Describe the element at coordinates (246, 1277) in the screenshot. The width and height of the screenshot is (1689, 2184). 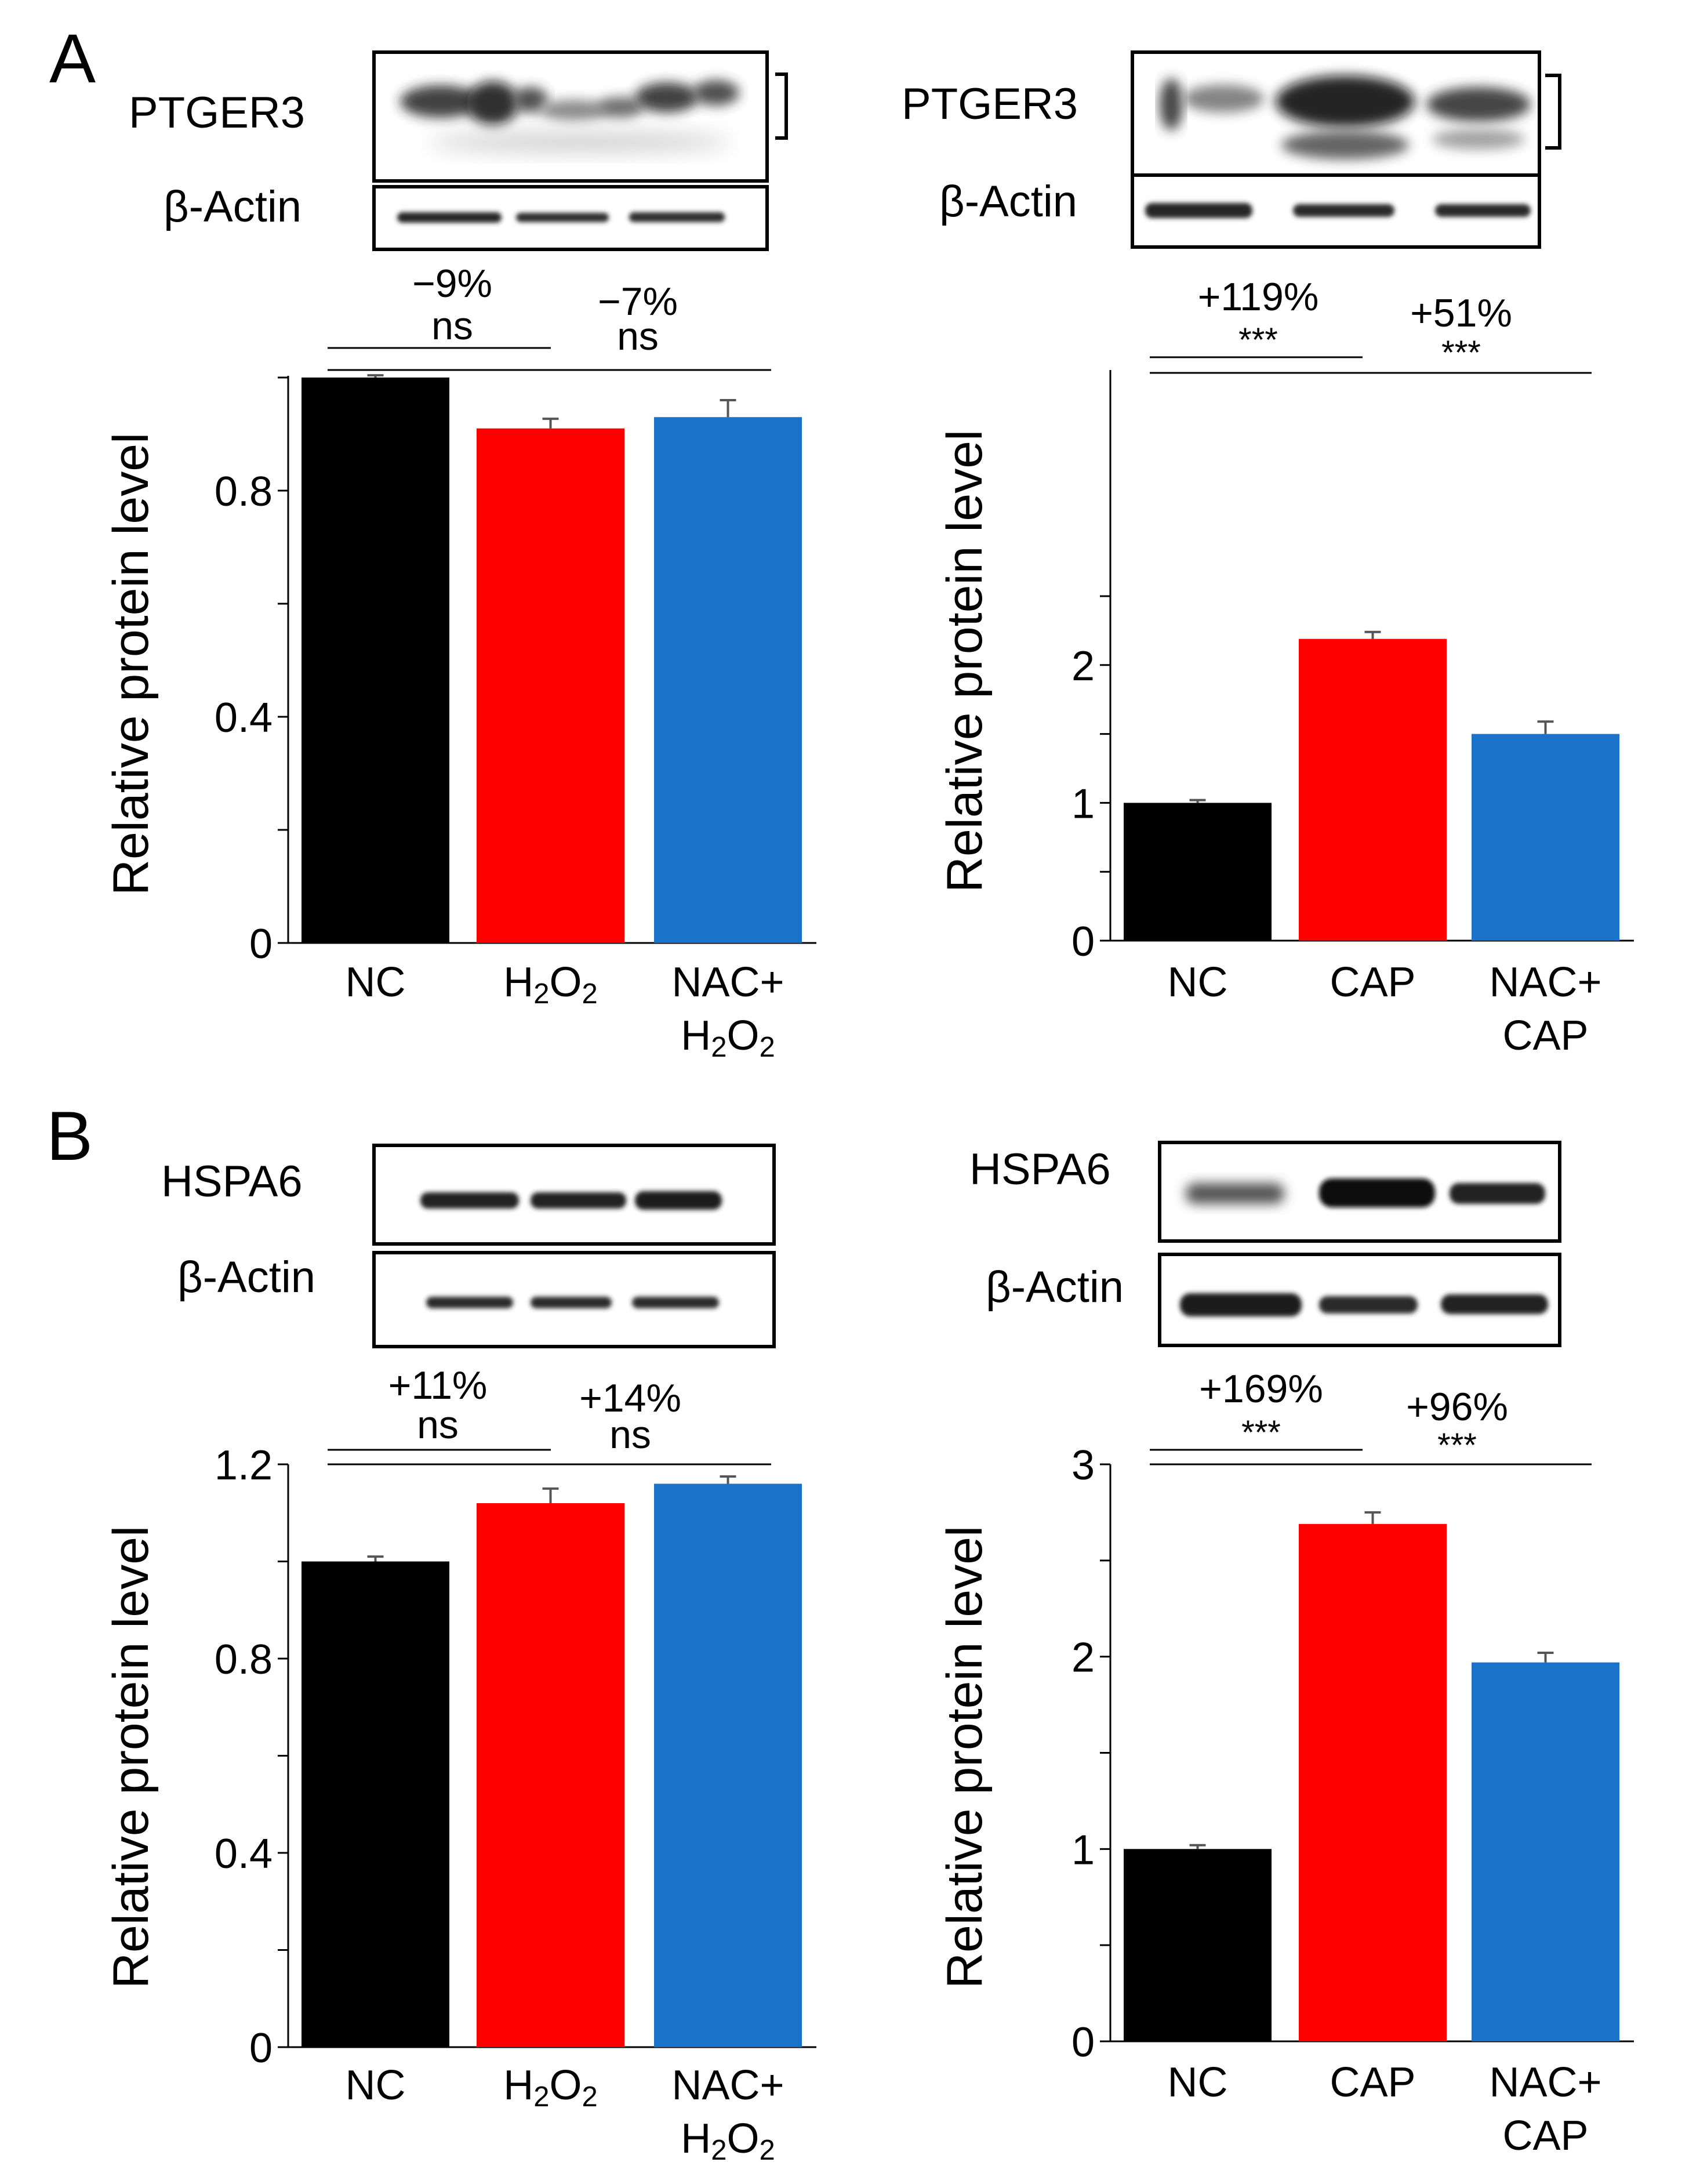
I see `blot-b-left-loading-label: β-Actin` at that location.